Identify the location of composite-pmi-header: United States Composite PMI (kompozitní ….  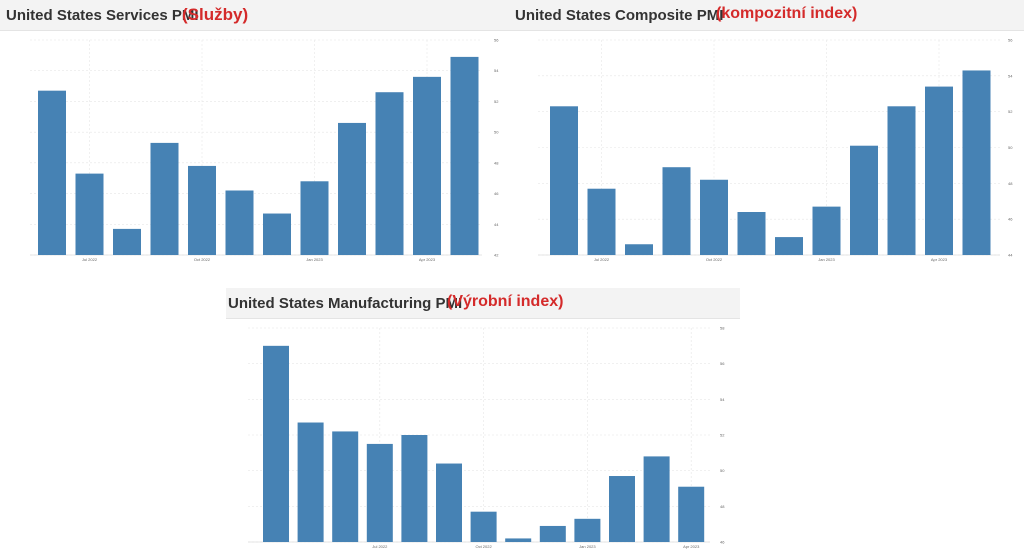
(768, 15).